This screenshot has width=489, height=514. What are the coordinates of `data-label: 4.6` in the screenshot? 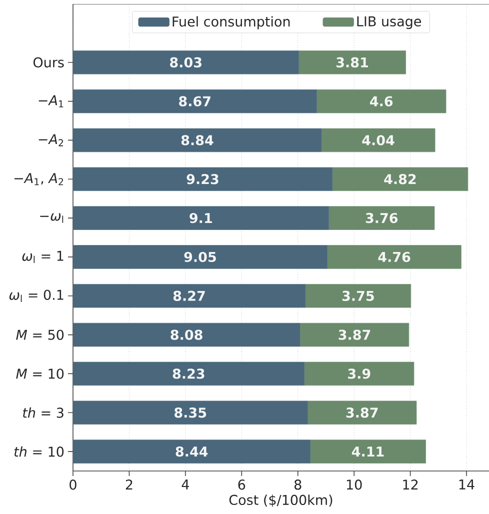 It's located at (381, 101).